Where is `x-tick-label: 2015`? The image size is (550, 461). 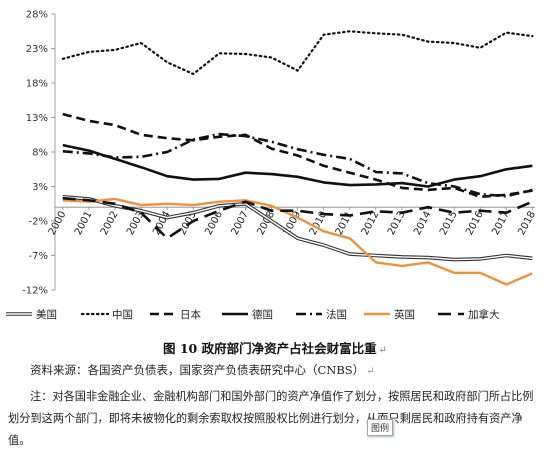
x-tick-label: 2015 is located at coordinates (449, 223).